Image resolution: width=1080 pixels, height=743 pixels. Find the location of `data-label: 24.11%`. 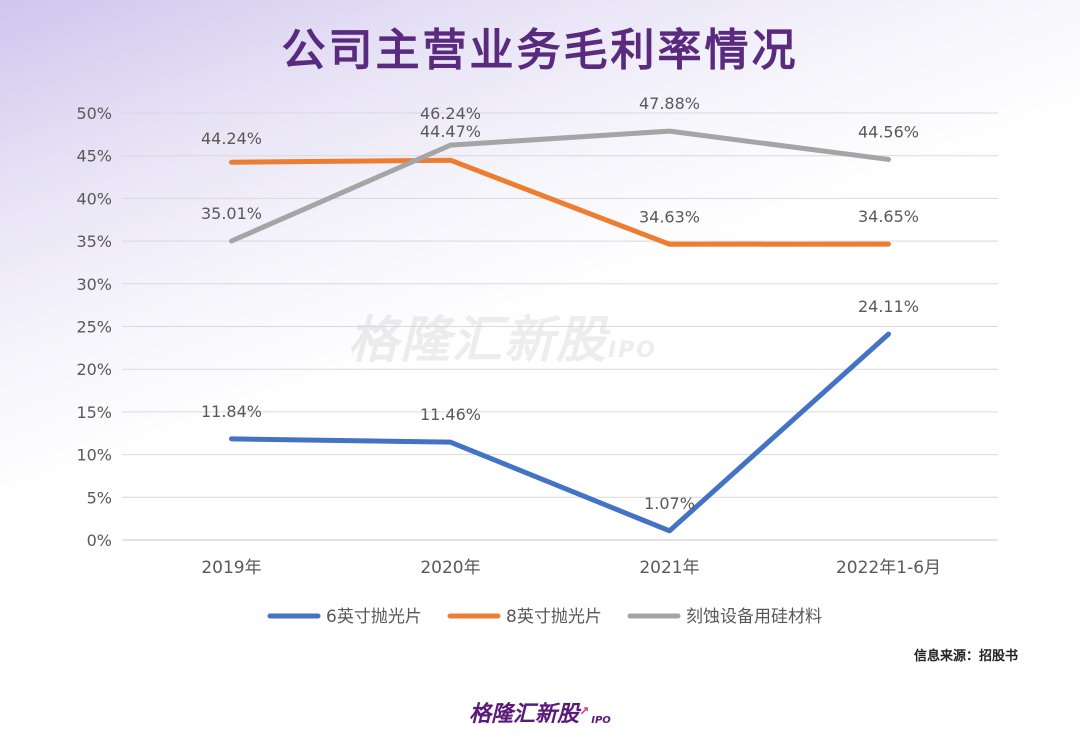

data-label: 24.11% is located at coordinates (888, 306).